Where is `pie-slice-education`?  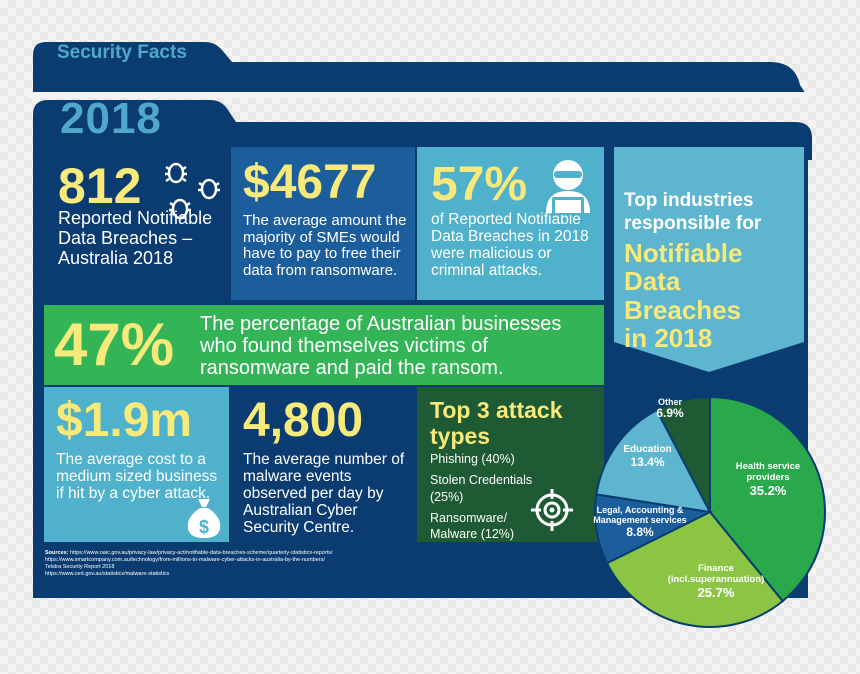
pie-slice-education is located at coordinates (653, 461).